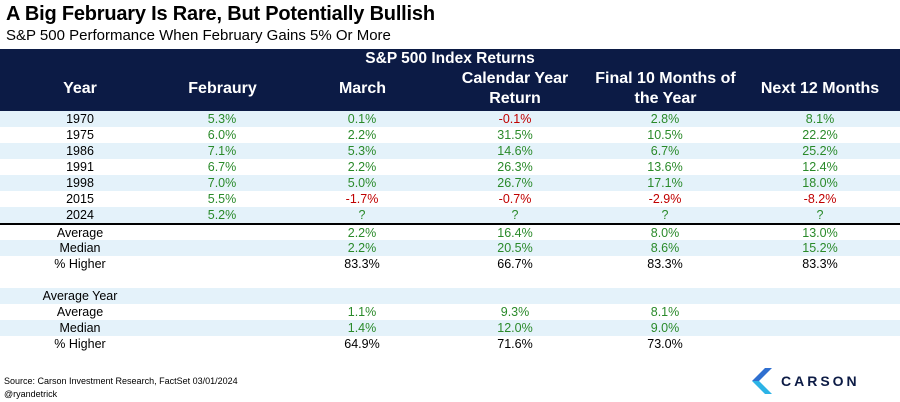  What do you see at coordinates (515, 151) in the screenshot?
I see `cell-calendar-year: 14.6%` at bounding box center [515, 151].